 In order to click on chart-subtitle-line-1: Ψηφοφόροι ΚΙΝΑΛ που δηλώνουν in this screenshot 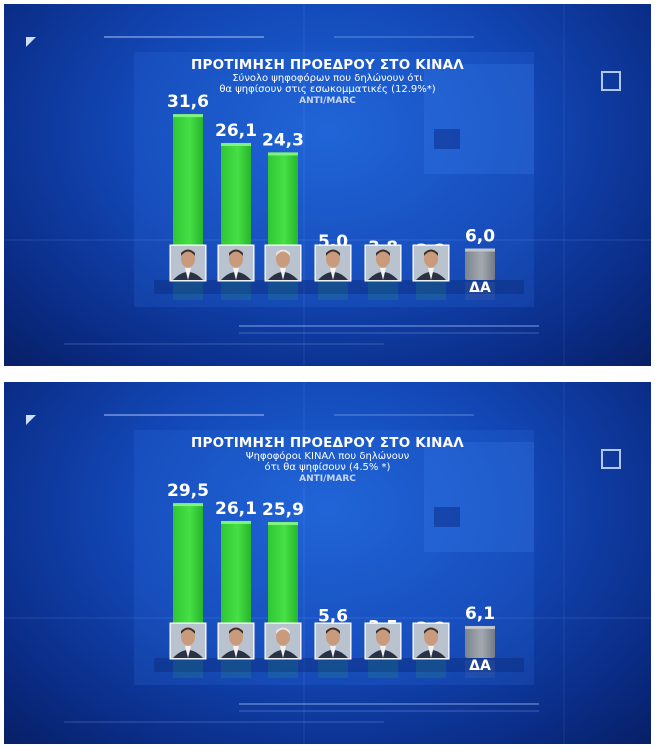, I will do `click(327, 456)`.